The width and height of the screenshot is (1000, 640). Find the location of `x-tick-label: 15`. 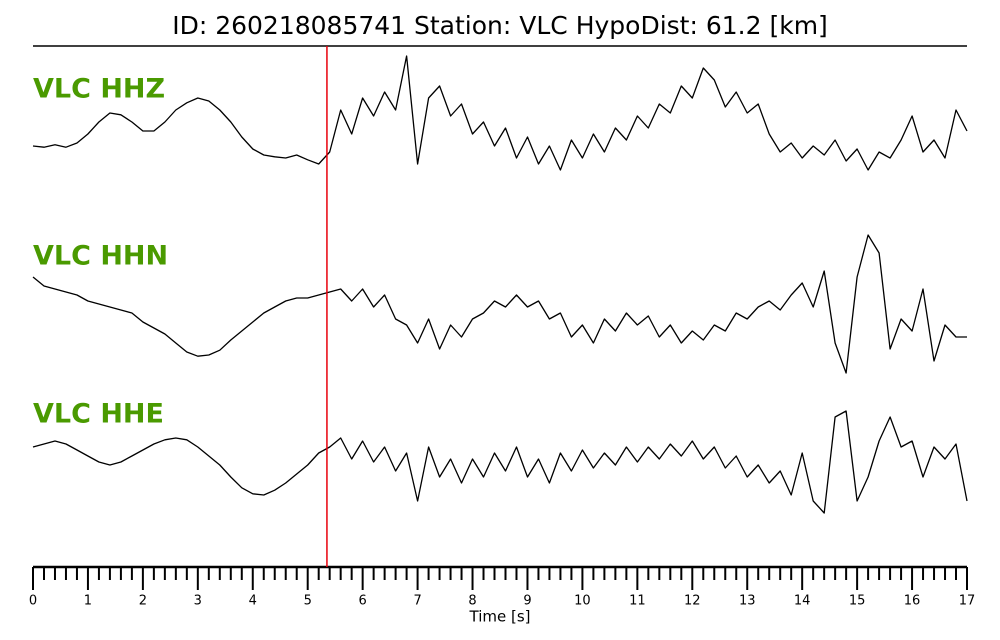

x-tick-label: 15 is located at coordinates (857, 601).